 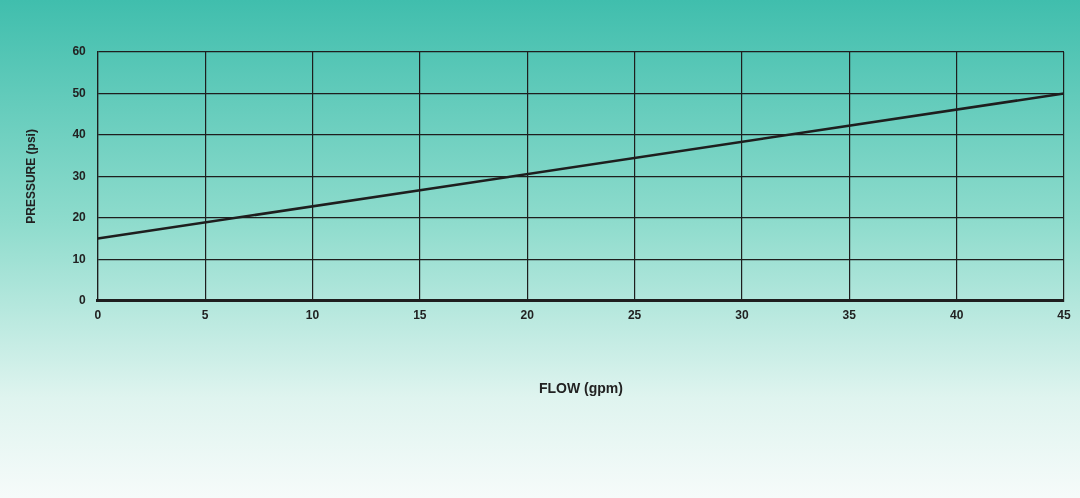 What do you see at coordinates (30, 176) in the screenshot?
I see `y-axis-title: PRESSURE (psi)` at bounding box center [30, 176].